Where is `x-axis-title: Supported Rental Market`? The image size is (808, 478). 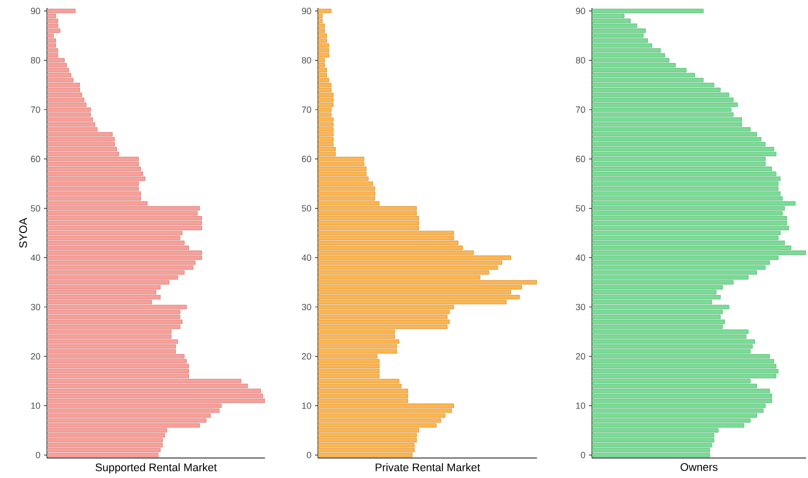 x-axis-title: Supported Rental Market is located at coordinates (156, 468).